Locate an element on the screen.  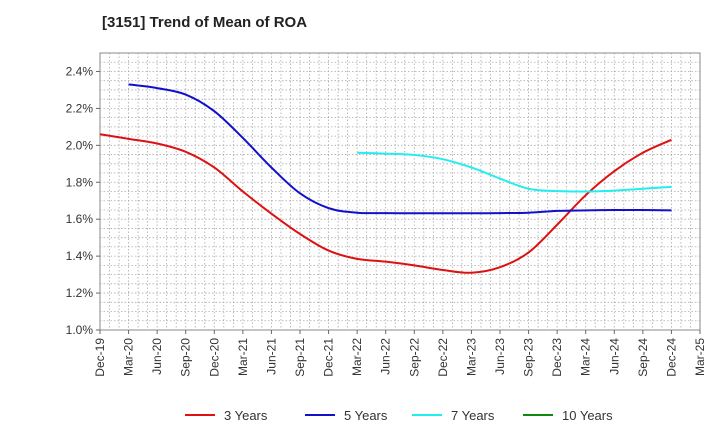
x-tick-label: Dec-19 is located at coordinates (100, 357).